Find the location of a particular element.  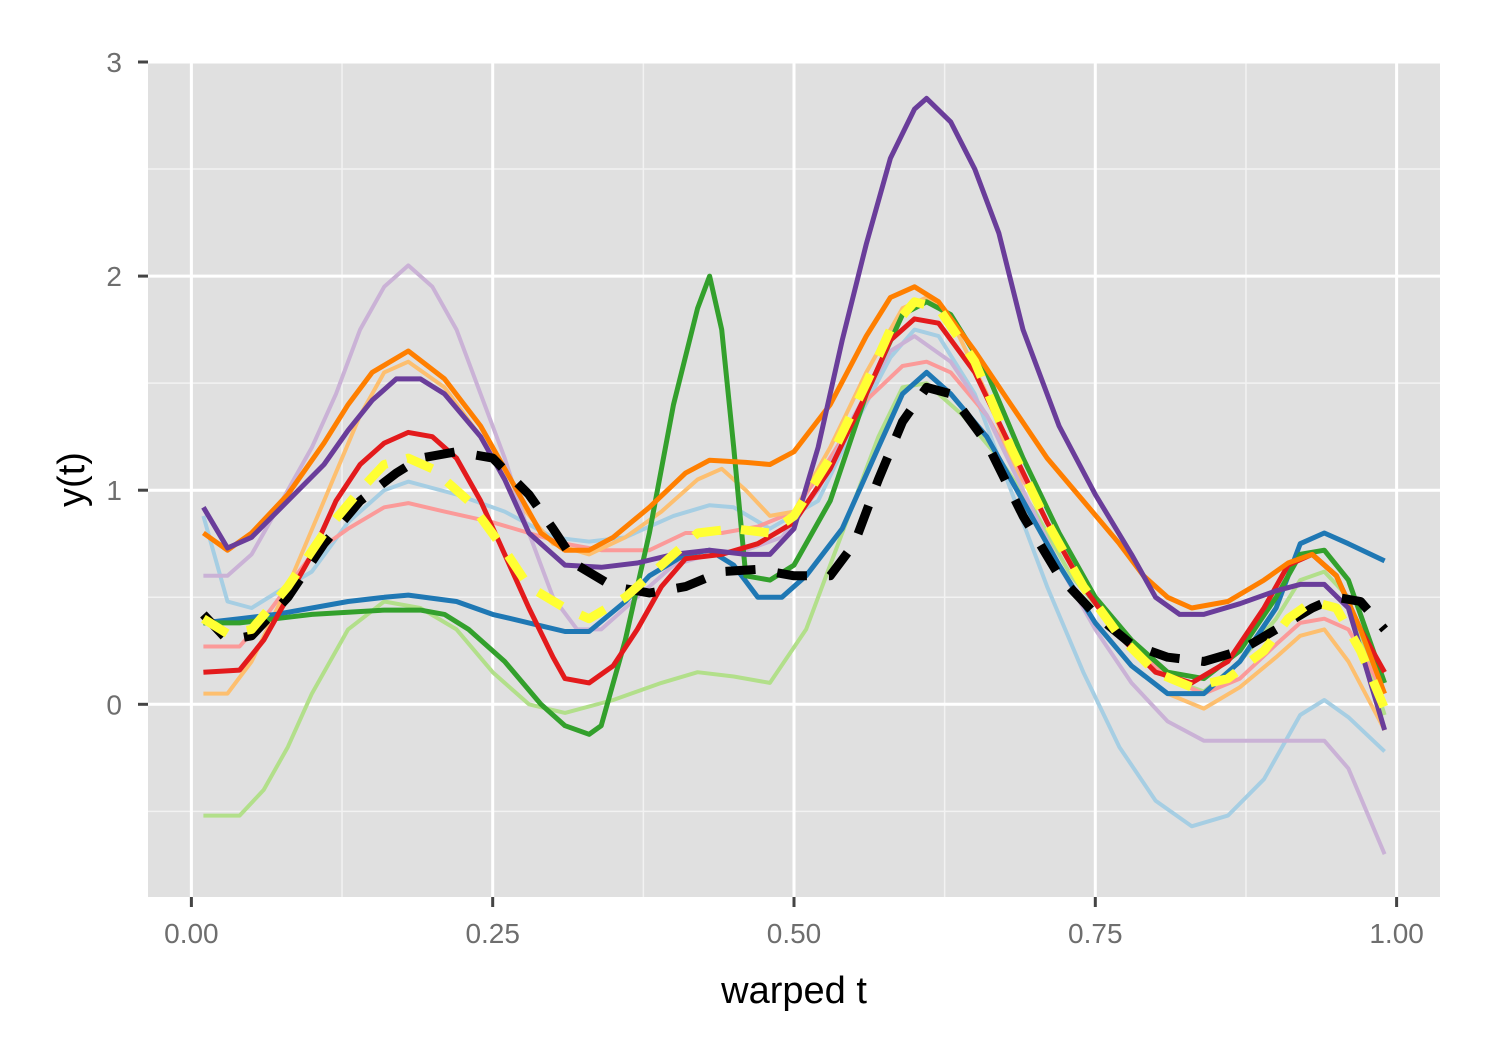

x-tick-label: 0.25 is located at coordinates (492, 933).